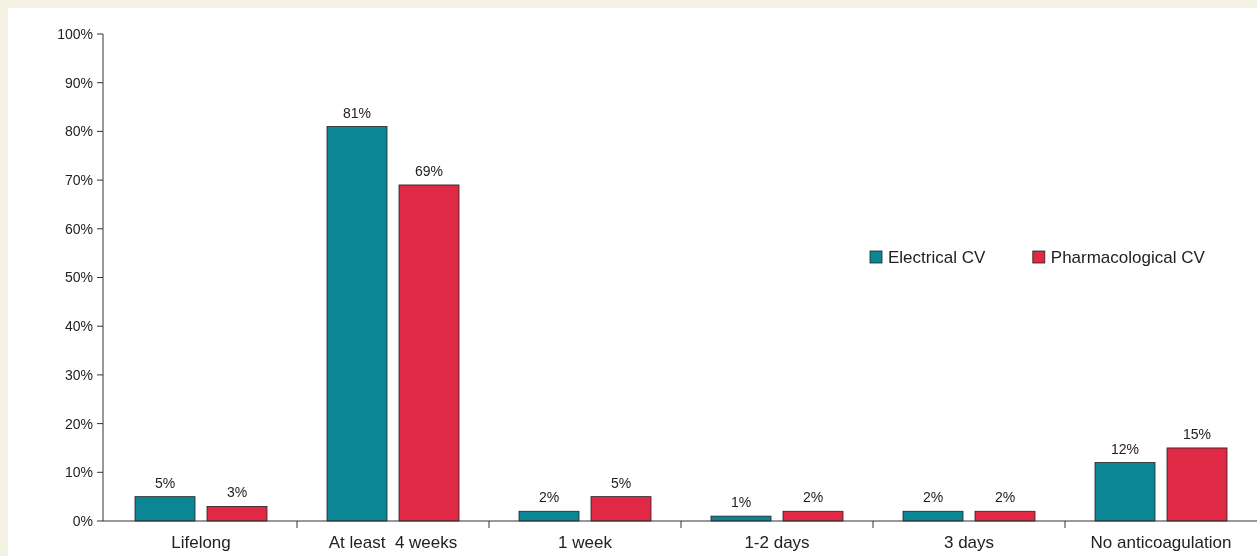  What do you see at coordinates (969, 542) in the screenshot?
I see `x-tick-label: 3 days` at bounding box center [969, 542].